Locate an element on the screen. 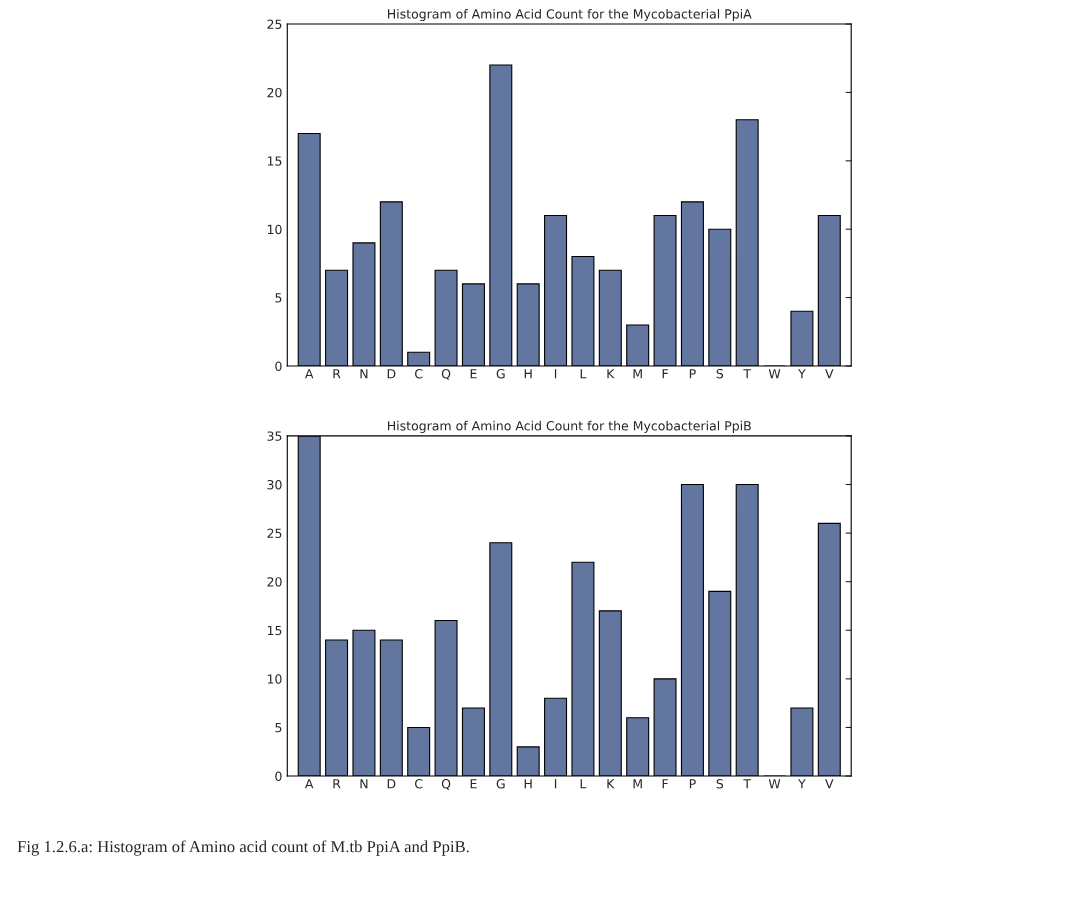 The width and height of the screenshot is (1068, 907). chart-title: Histogram of Amino Acid Count for the Mycobacterial PpiA is located at coordinates (570, 15).